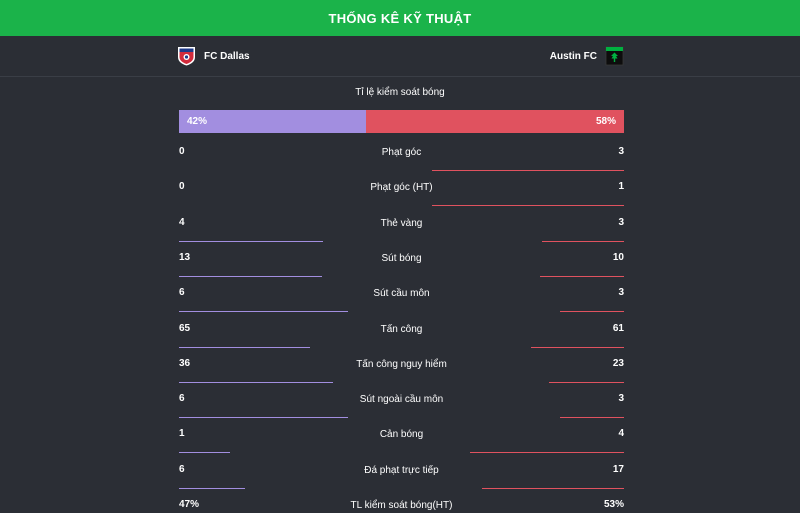  I want to click on stat-row: 4 Thẻ vàng 3, so click(401, 229).